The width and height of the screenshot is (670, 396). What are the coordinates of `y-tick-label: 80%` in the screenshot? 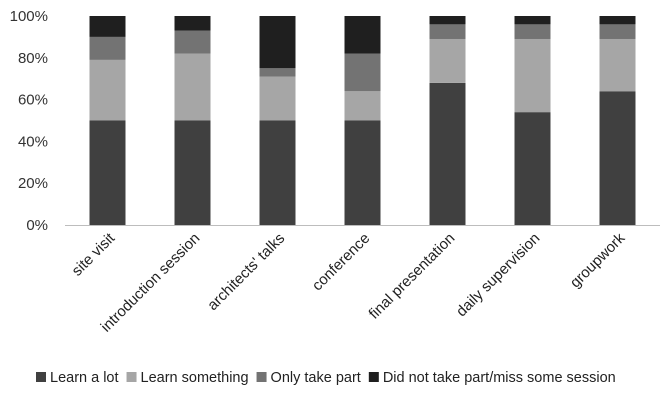 It's located at (33, 58).